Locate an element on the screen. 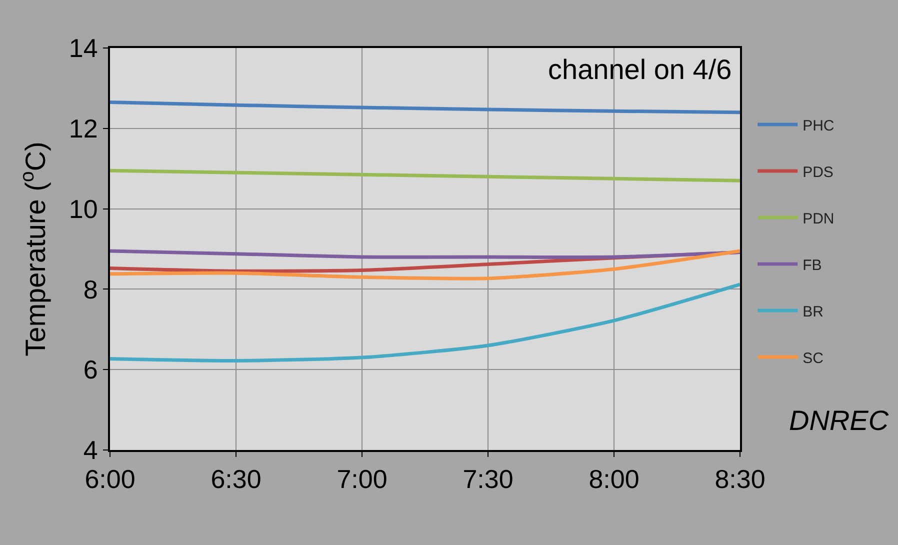  y-tick-label: 4 is located at coordinates (90, 450).